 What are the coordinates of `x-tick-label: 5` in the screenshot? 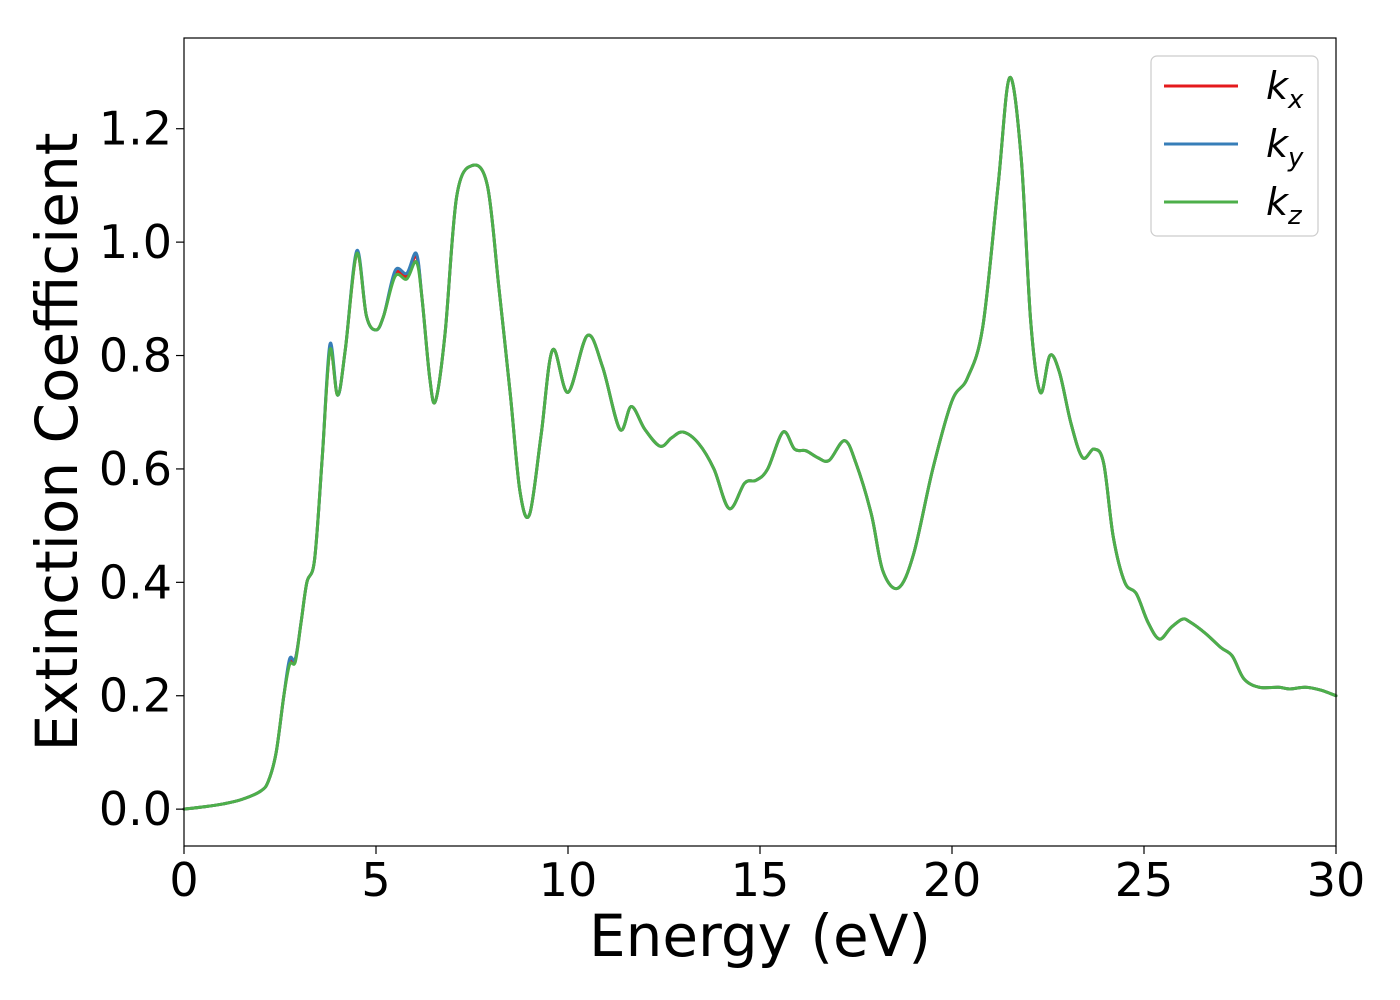 It's located at (375, 880).